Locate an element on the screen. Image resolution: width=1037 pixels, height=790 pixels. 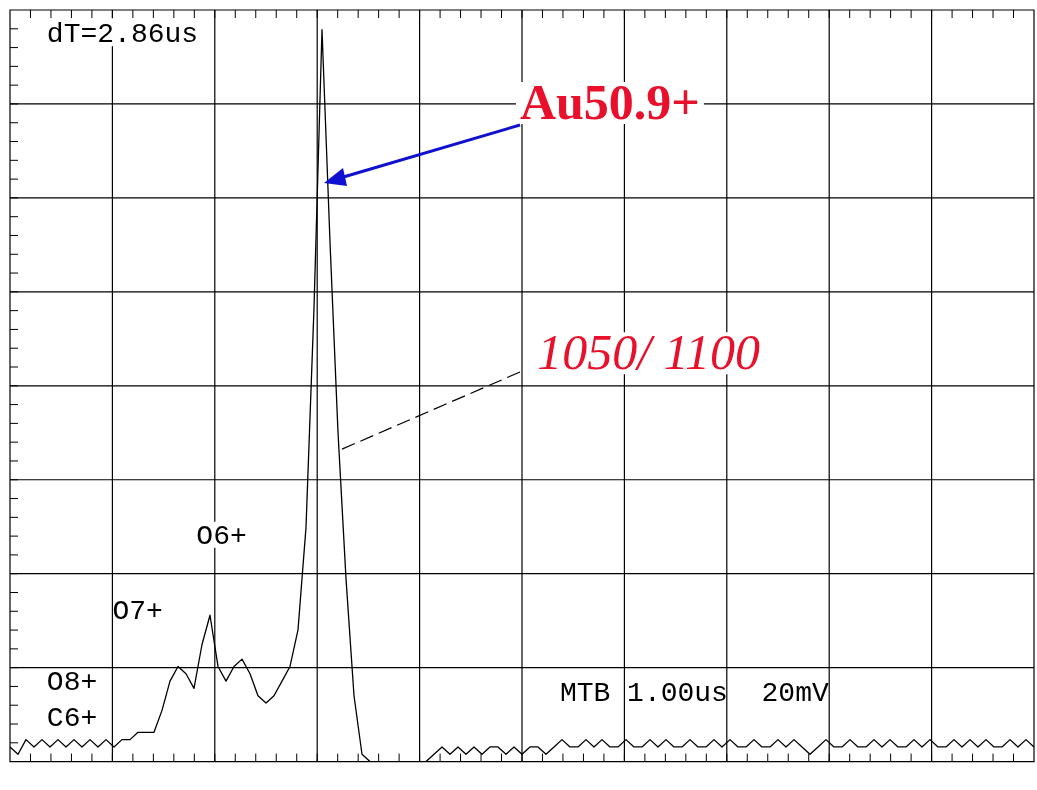
annotation: MTB 1.00us 20mV is located at coordinates (694, 694).